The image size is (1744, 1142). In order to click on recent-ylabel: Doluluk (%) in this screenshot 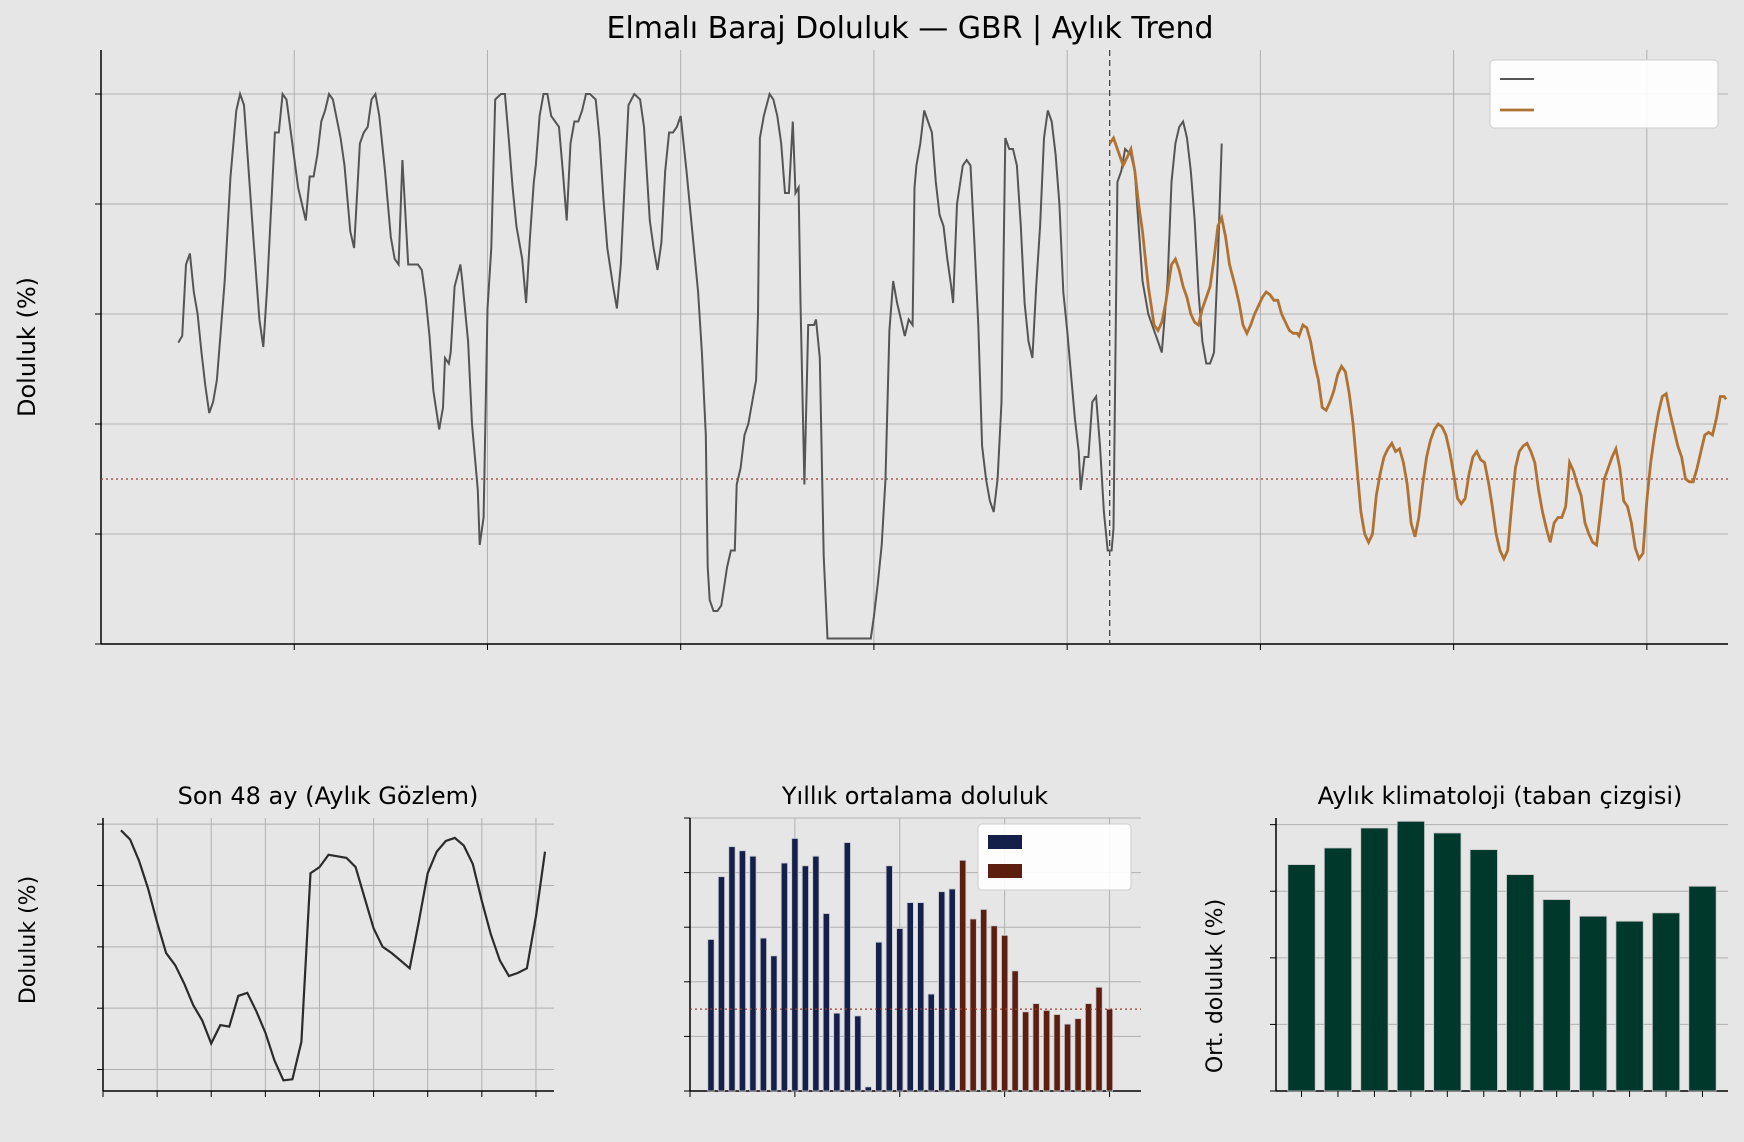, I will do `click(28, 940)`.